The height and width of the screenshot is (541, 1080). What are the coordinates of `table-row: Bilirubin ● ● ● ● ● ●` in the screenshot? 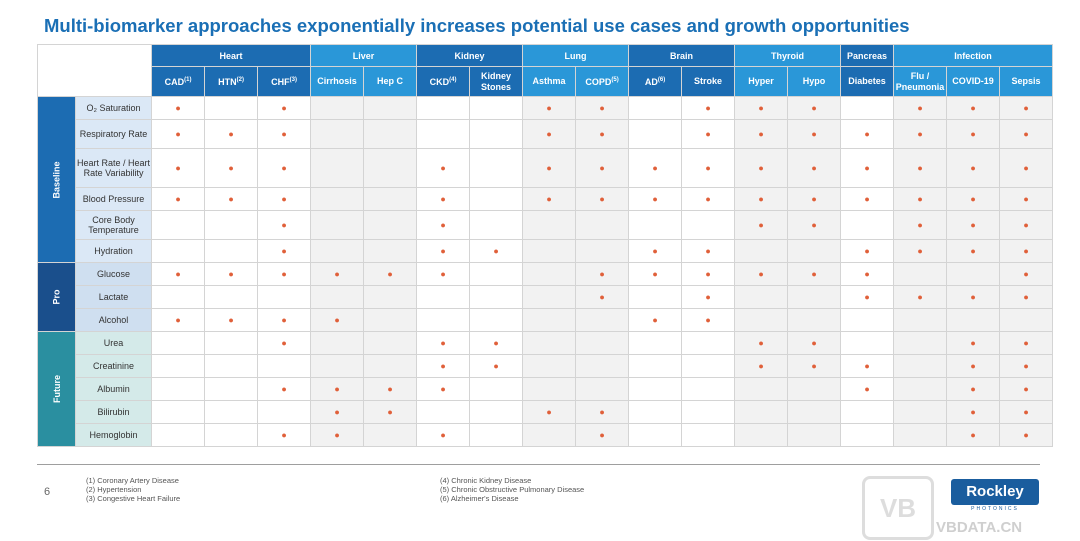 It's located at (546, 412).